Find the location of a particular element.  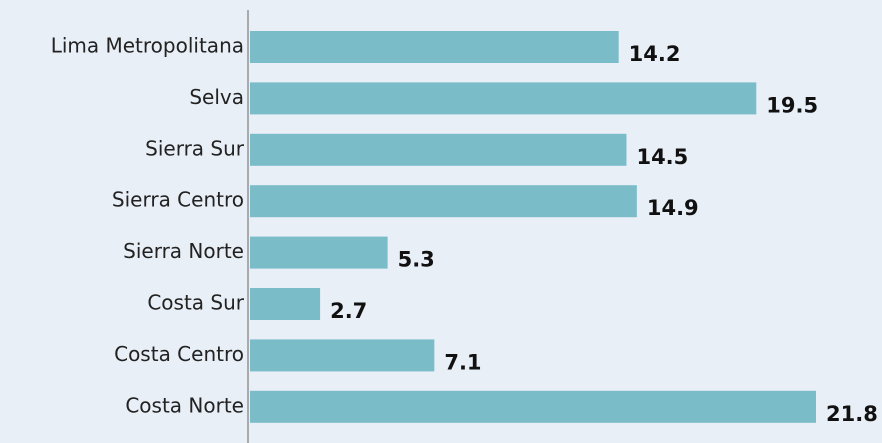

category-label: Costa Sur is located at coordinates (195, 303).